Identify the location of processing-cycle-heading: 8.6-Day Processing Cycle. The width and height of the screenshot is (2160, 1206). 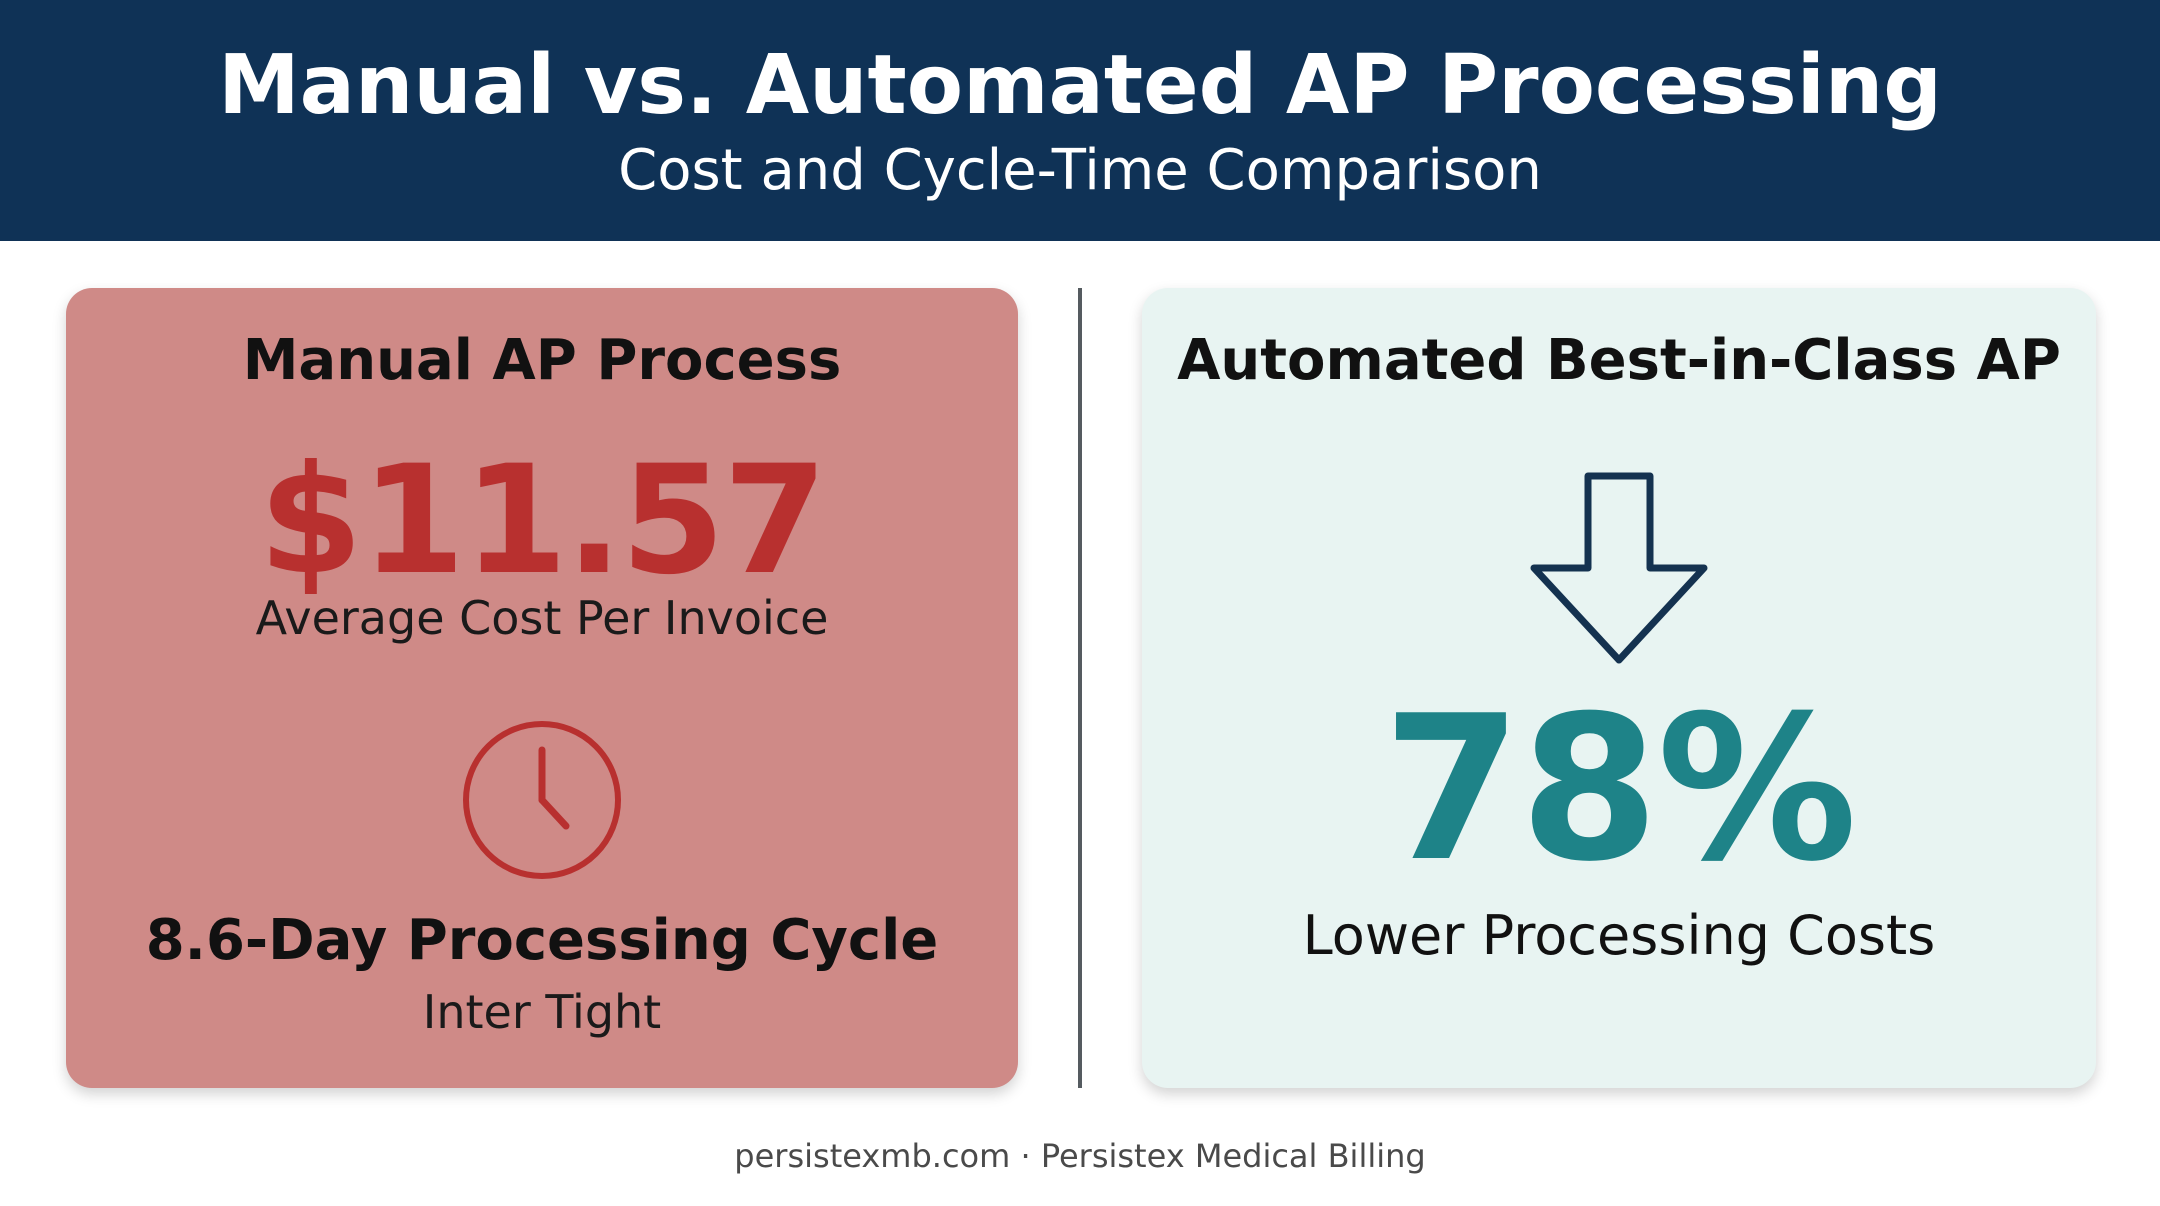
(542, 940).